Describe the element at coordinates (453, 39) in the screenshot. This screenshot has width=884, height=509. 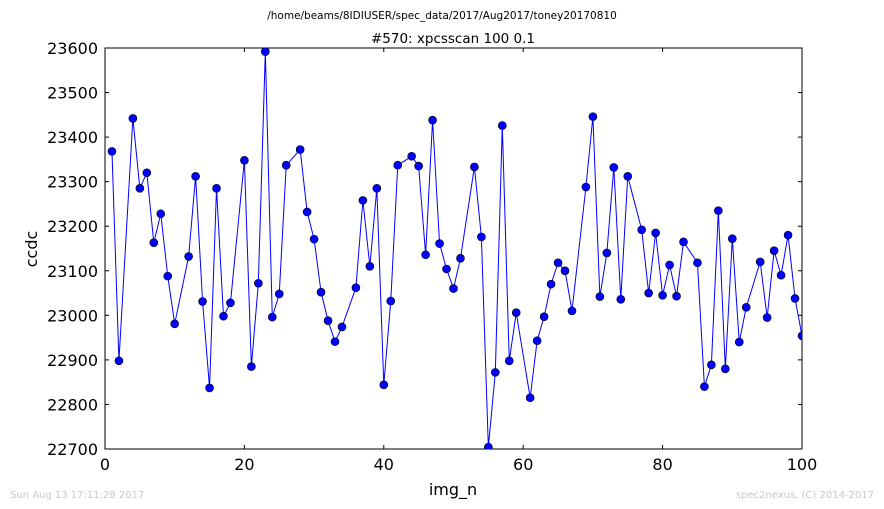
I see `chart-title: #570: xpcsscan 100 0.1` at that location.